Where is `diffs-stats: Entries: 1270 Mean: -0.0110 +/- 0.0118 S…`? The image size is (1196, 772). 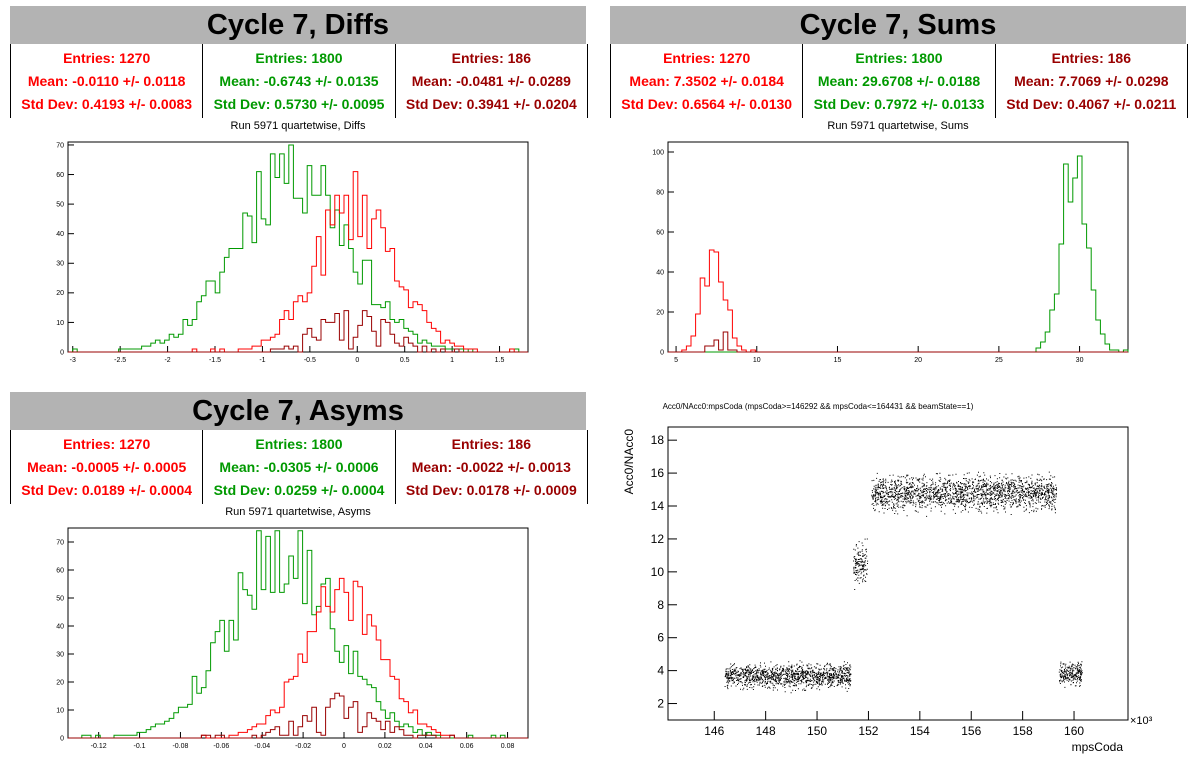
diffs-stats: Entries: 1270 Mean: -0.0110 +/- 0.0118 S… is located at coordinates (299, 81).